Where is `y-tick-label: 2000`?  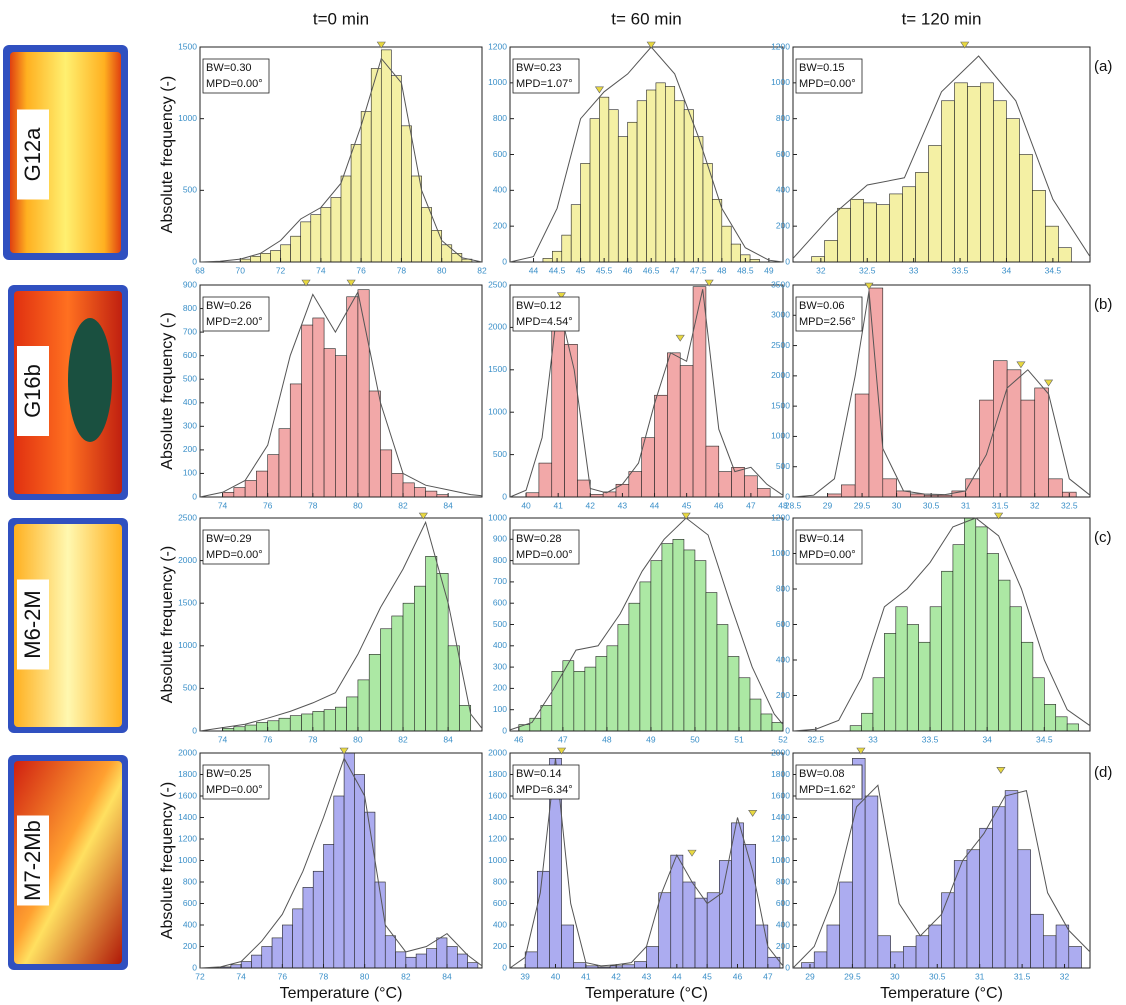 y-tick-label: 2000 is located at coordinates (187, 752).